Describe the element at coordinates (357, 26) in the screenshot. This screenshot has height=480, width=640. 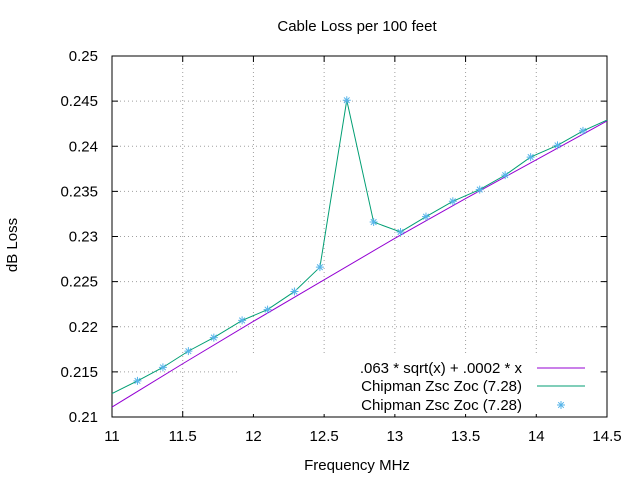
I see `chart-title: Cable Loss per 100 feet` at that location.